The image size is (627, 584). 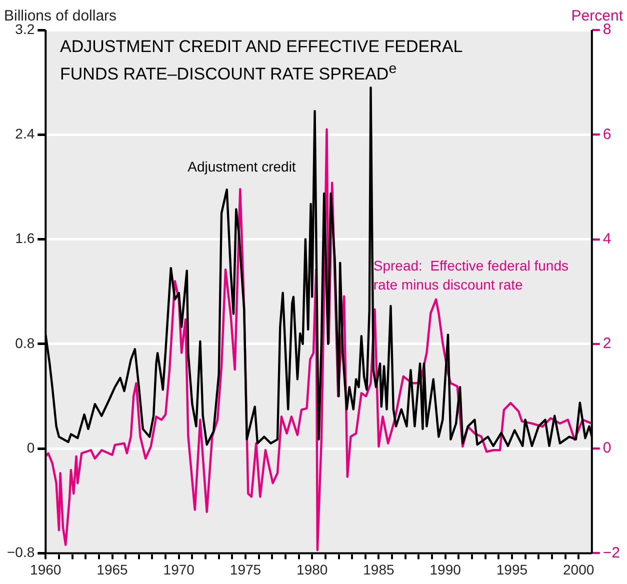 What do you see at coordinates (312, 569) in the screenshot?
I see `x-tick-label: 1980` at bounding box center [312, 569].